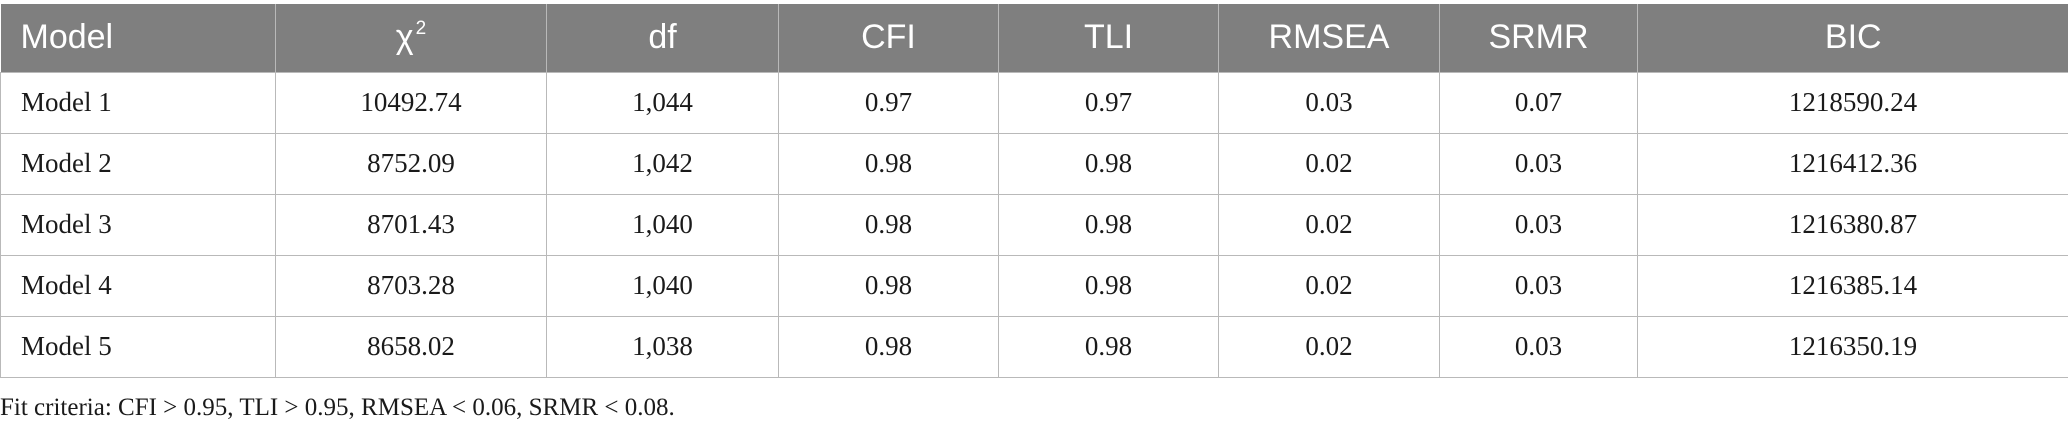 The height and width of the screenshot is (432, 2068). Describe the element at coordinates (1852, 346) in the screenshot. I see `cell-bic: 1216350.19` at that location.